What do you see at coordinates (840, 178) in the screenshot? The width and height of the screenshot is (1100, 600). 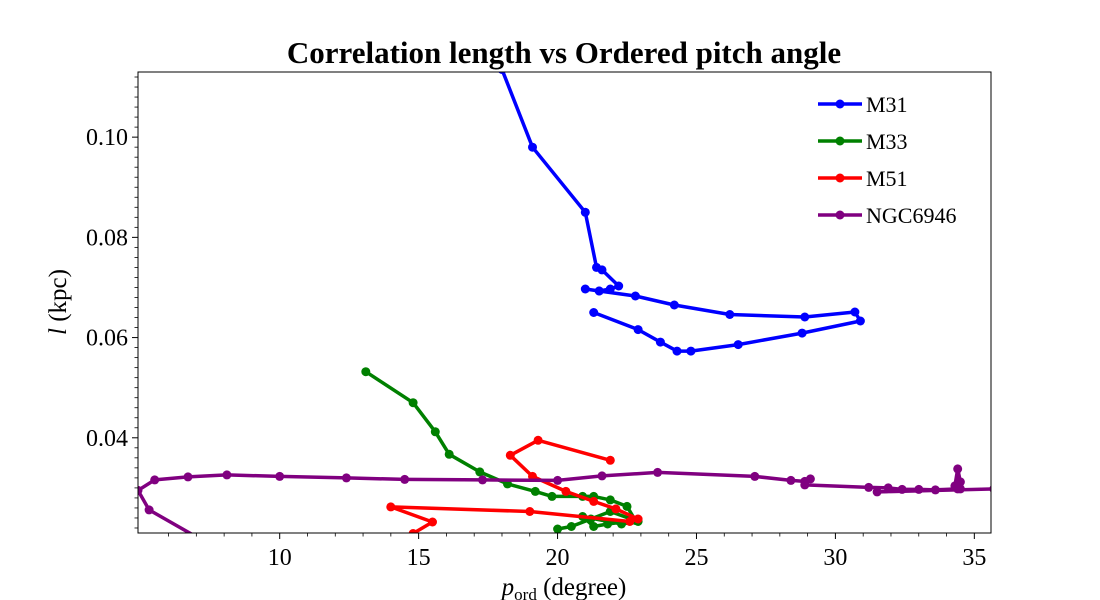 I see `legend-marker-m51` at bounding box center [840, 178].